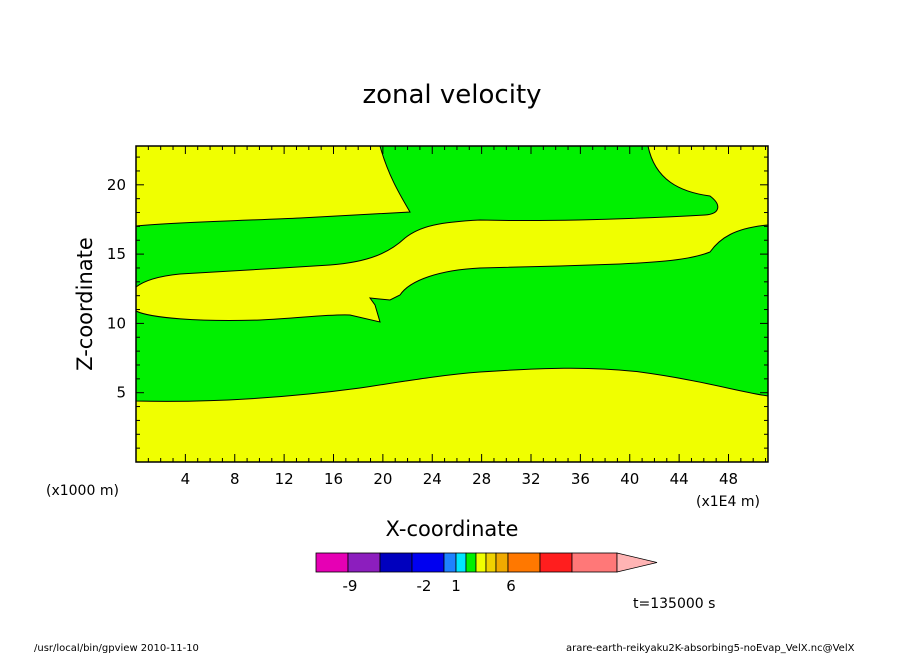 The image size is (904, 654). What do you see at coordinates (674, 604) in the screenshot?
I see `time-label: t=135000 s` at bounding box center [674, 604].